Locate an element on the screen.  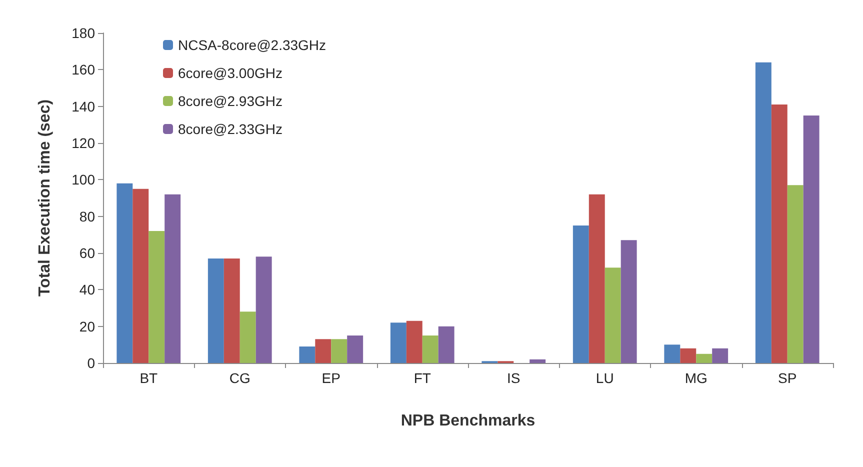
x-tick-label: LU is located at coordinates (605, 378).